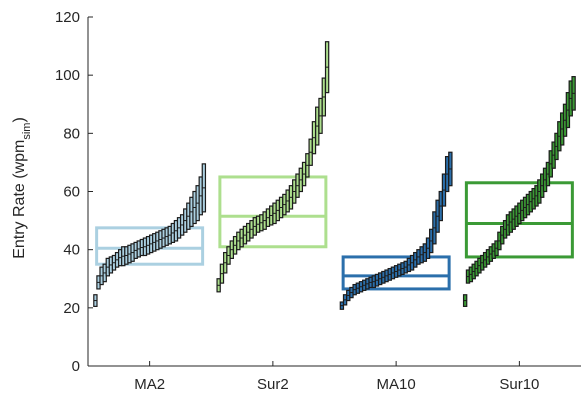  What do you see at coordinates (396, 384) in the screenshot?
I see `x-tick-label-ma10: MA10` at bounding box center [396, 384].